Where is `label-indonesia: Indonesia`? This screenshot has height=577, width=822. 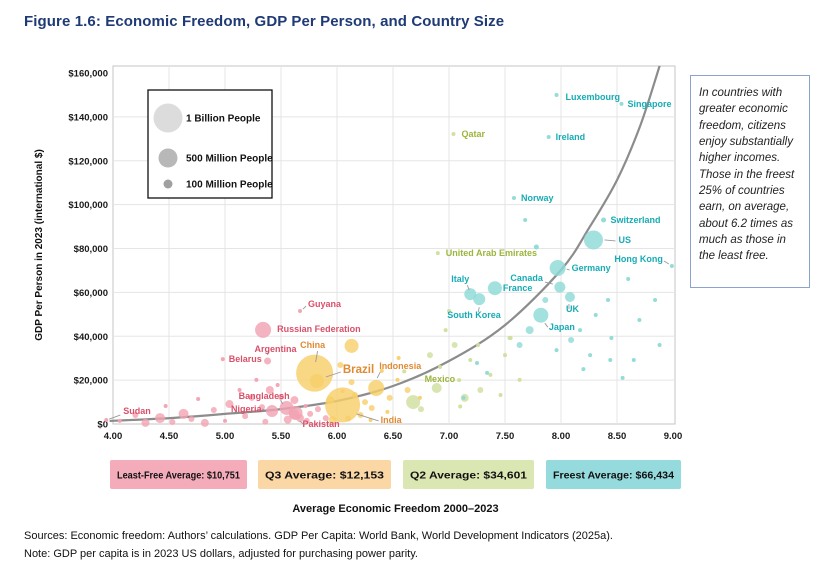 label-indonesia: Indonesia is located at coordinates (400, 366).